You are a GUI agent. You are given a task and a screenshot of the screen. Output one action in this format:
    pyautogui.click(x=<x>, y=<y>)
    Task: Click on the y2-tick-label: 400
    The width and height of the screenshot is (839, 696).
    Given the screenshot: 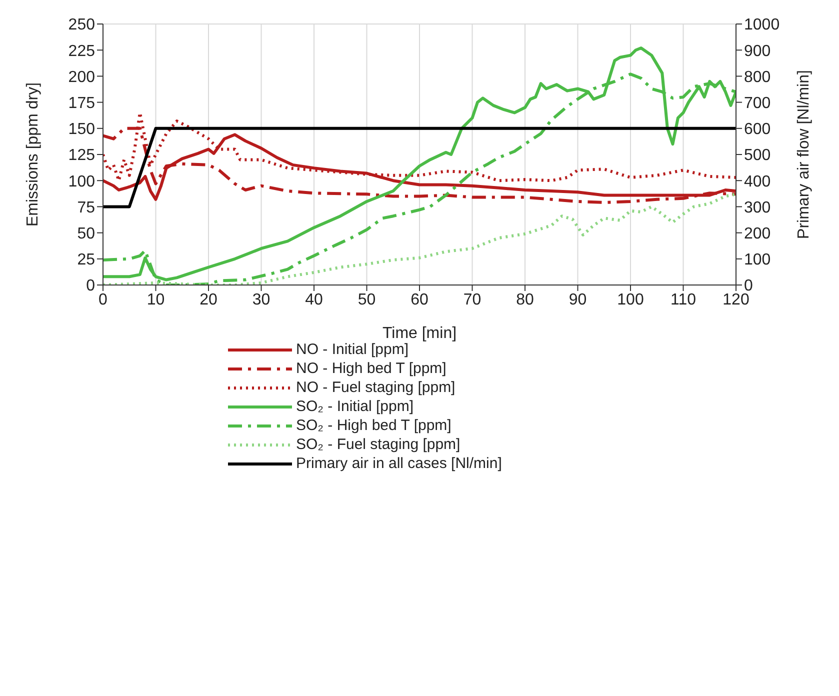 What is the action you would take?
    pyautogui.click(x=757, y=181)
    